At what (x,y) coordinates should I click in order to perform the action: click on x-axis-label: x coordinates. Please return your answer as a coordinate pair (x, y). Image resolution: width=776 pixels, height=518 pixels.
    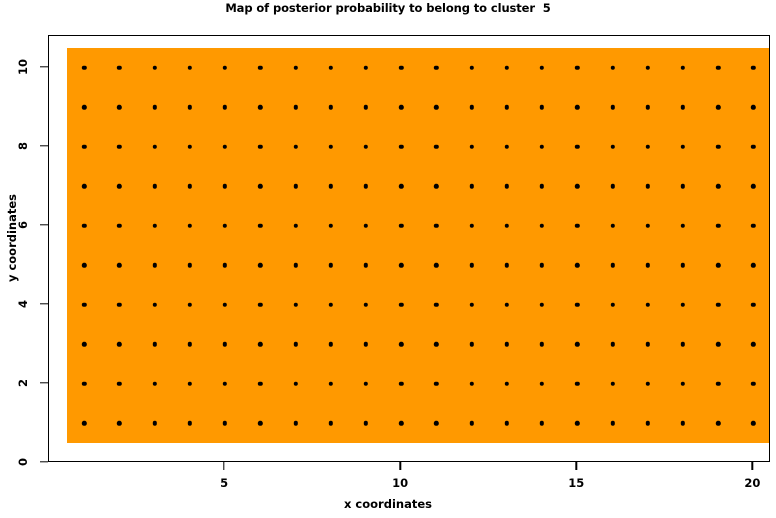
    Looking at the image, I should click on (388, 504).